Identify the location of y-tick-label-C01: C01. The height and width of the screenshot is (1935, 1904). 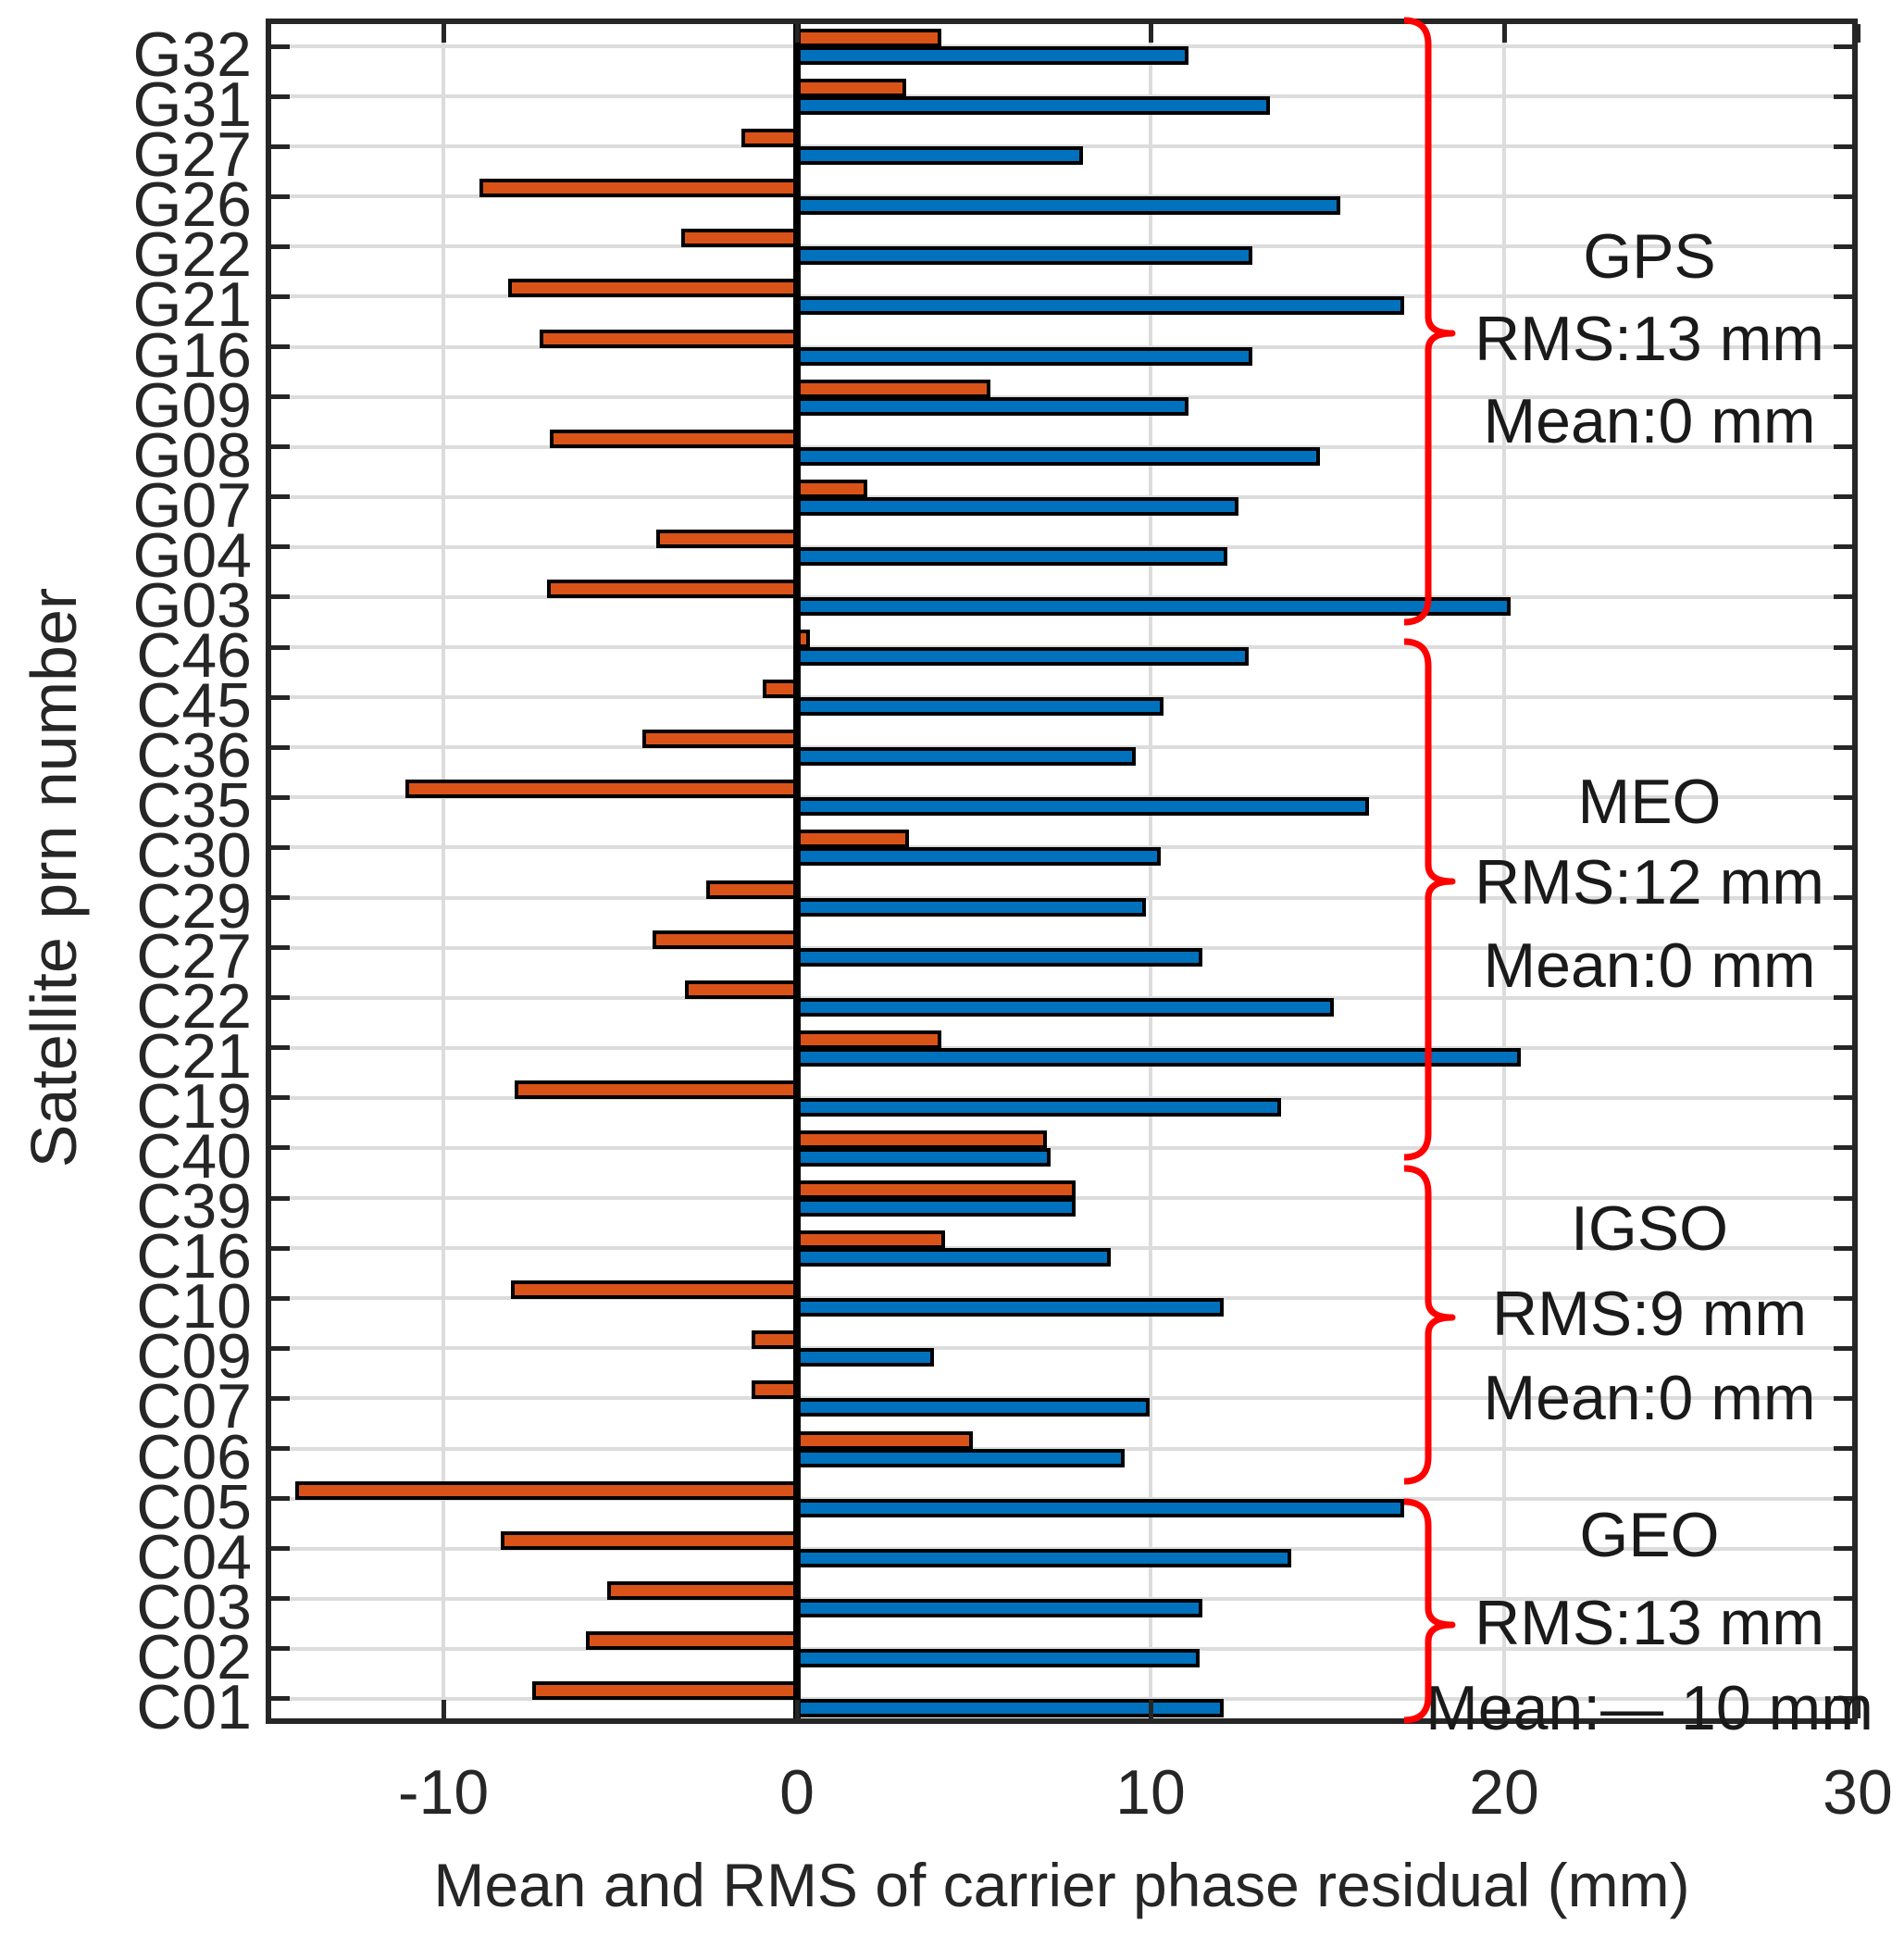
(194, 1706).